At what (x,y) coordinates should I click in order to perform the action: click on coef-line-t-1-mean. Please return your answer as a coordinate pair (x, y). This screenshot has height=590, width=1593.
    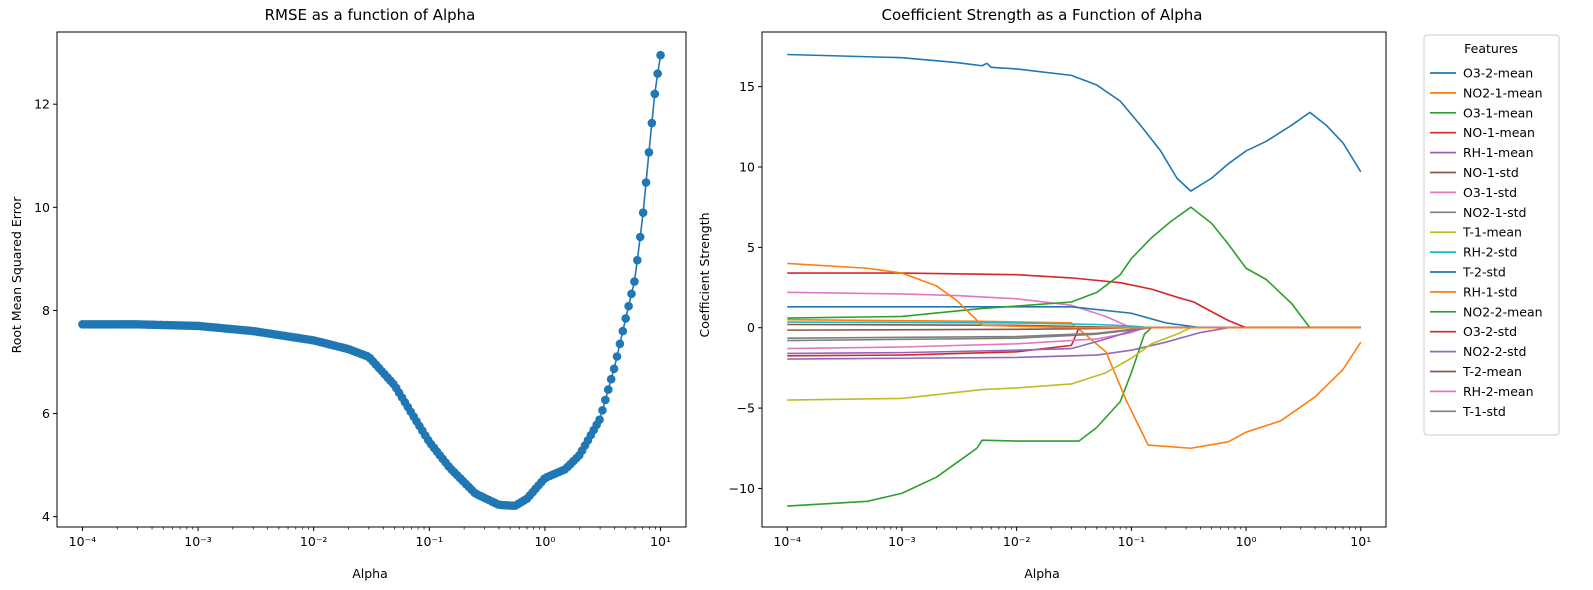
    Looking at the image, I should click on (1074, 363).